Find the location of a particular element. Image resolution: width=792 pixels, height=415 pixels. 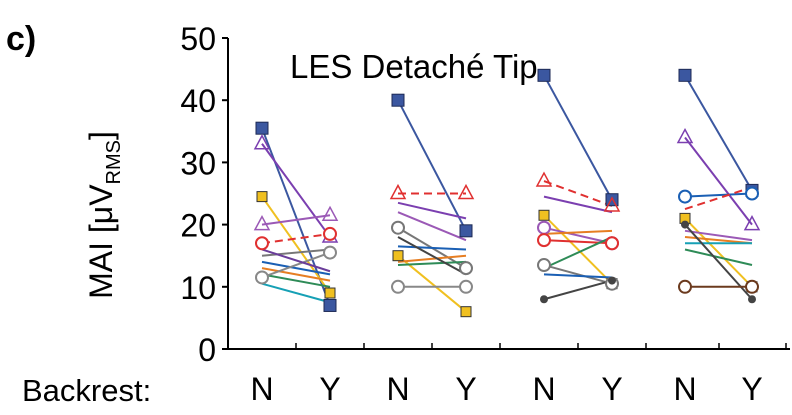

y-axis-label-main: MAI [μV is located at coordinates (101, 241).